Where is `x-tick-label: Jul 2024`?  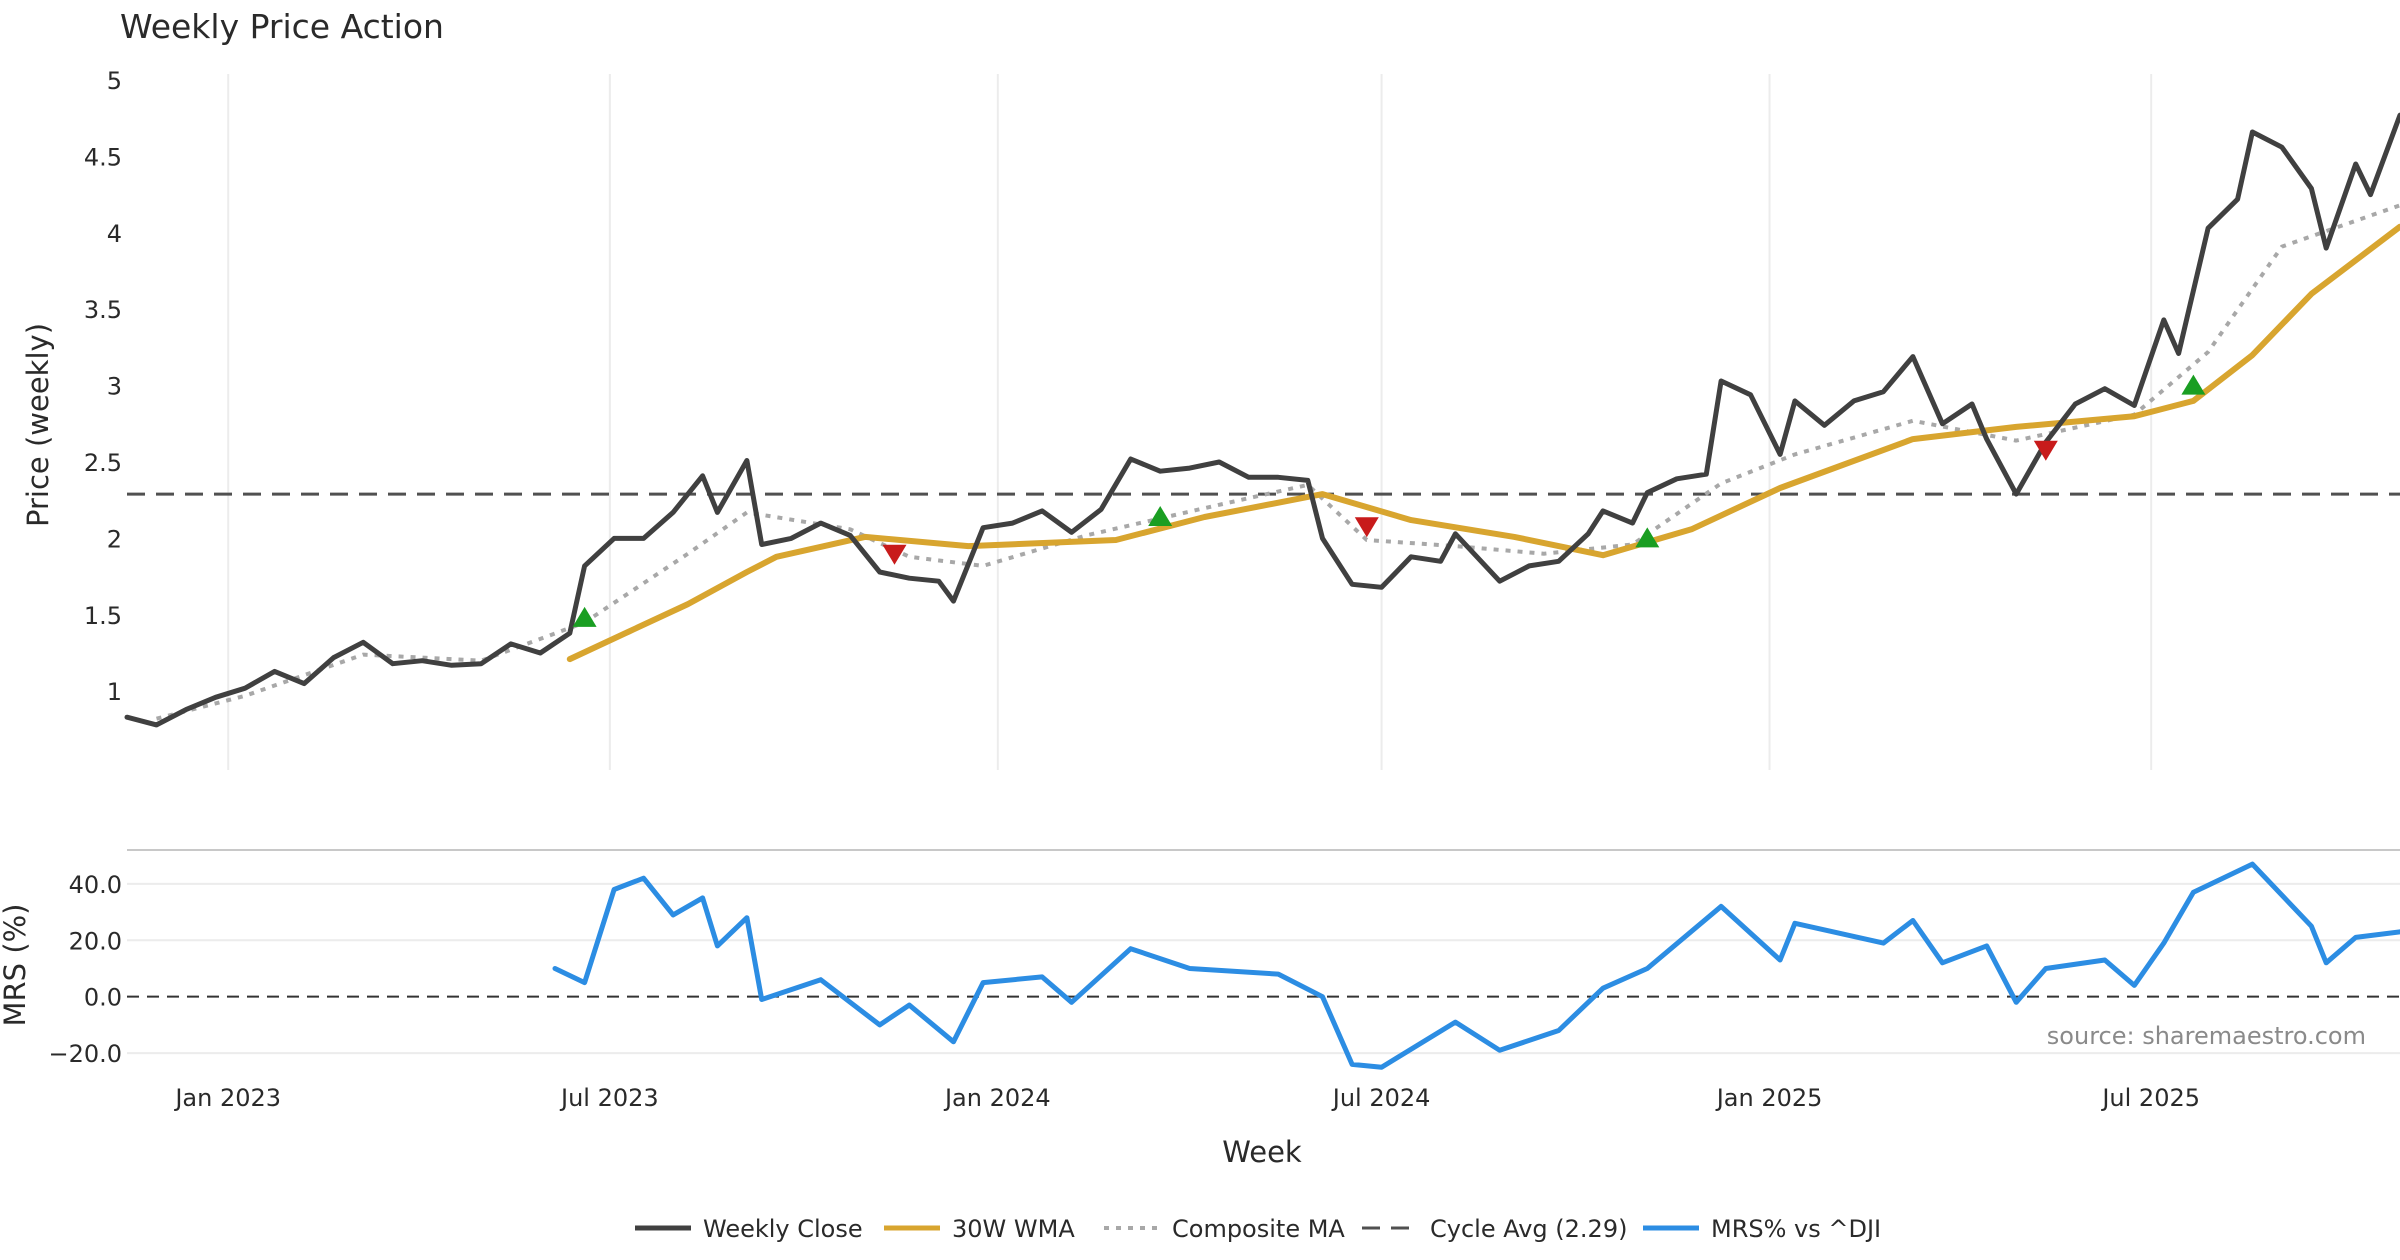 x-tick-label: Jul 2024 is located at coordinates (1381, 1098).